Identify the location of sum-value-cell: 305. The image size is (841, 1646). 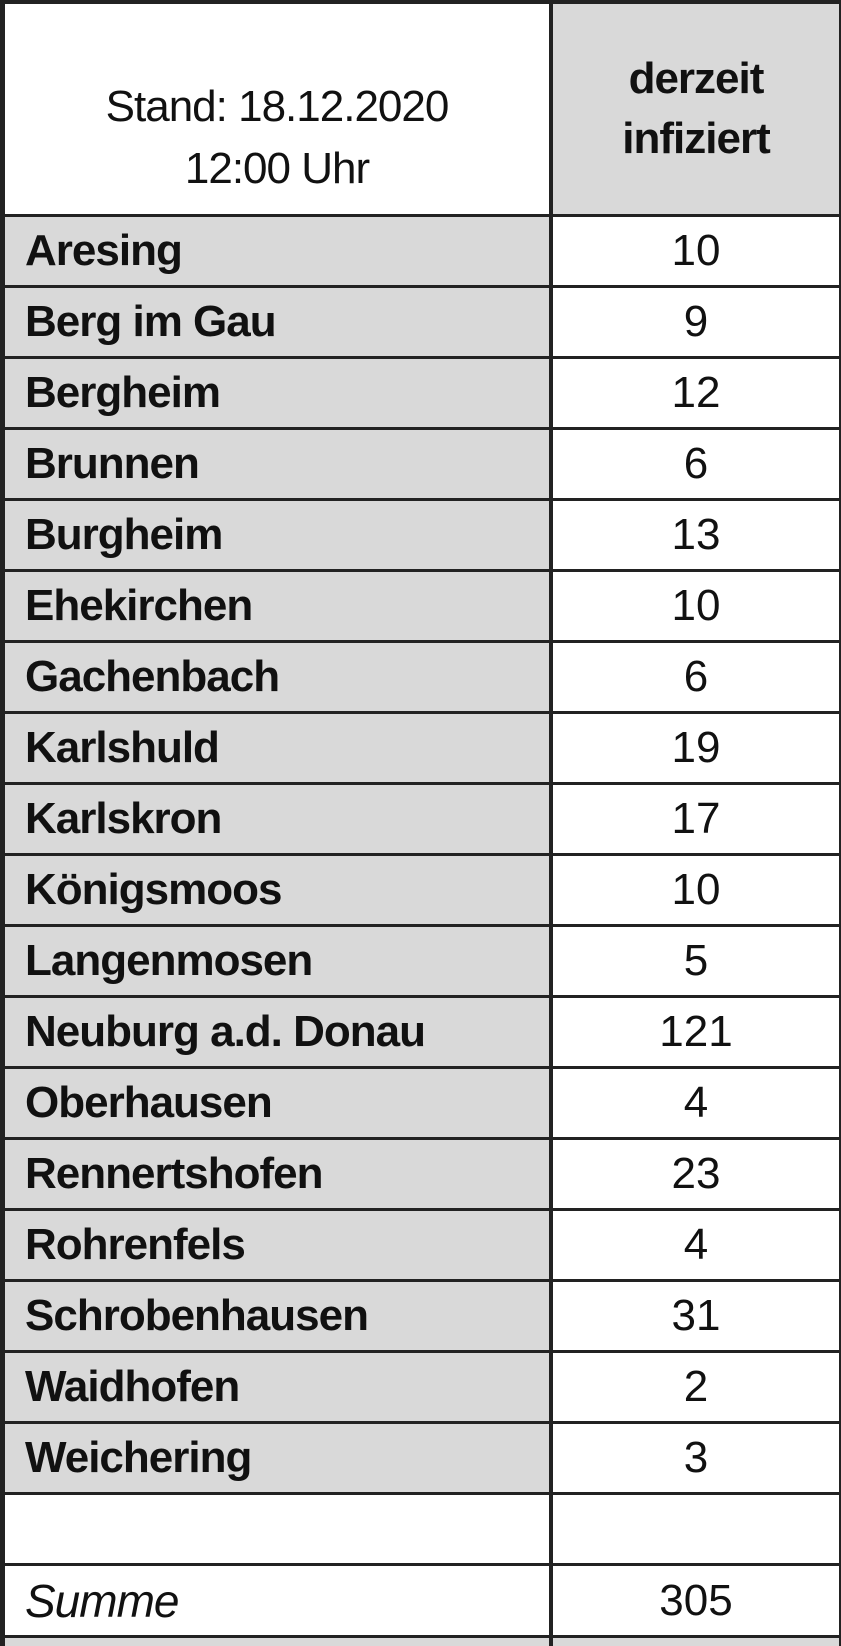
(696, 1600).